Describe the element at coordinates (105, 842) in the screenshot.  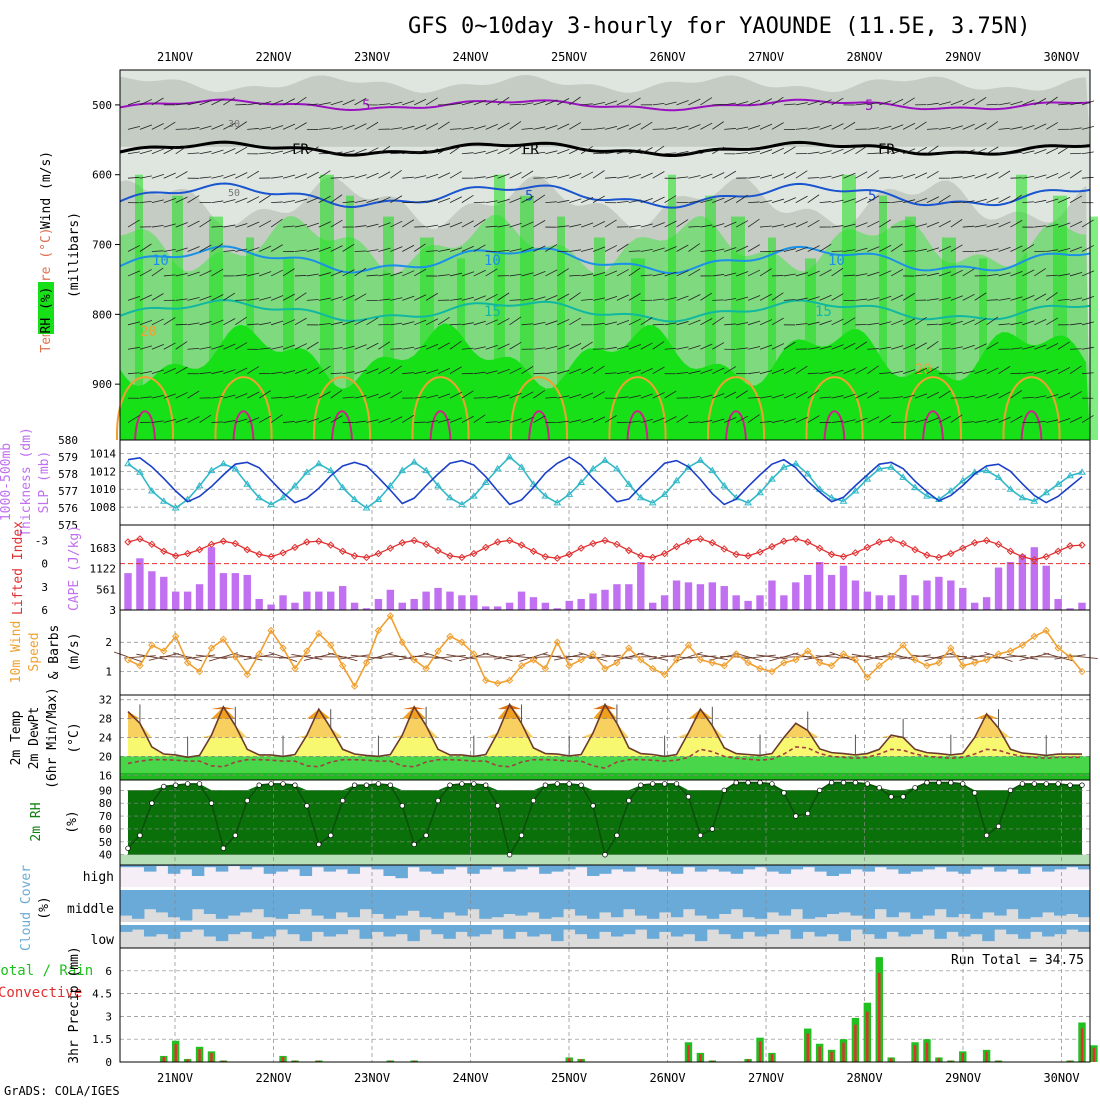
I see `rh2m-tick-50: 50` at that location.